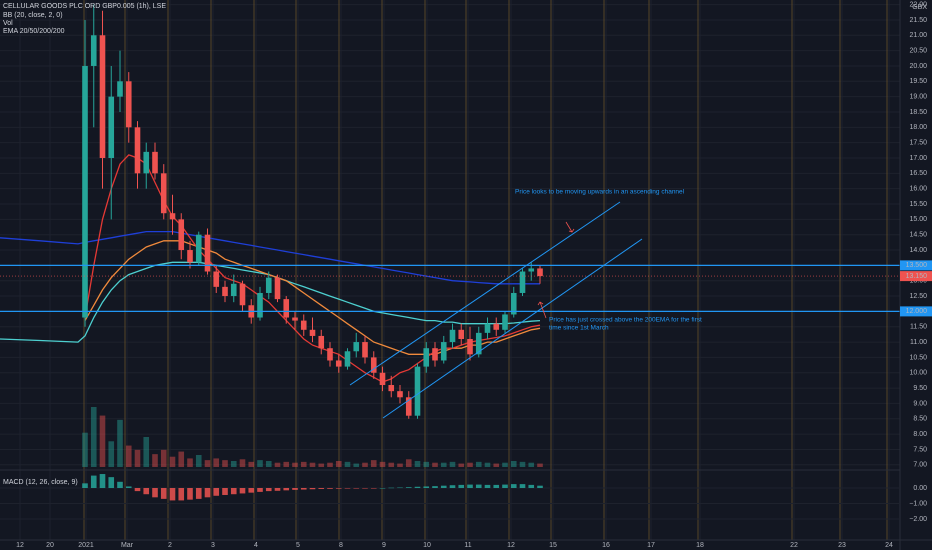  I want to click on y-tick-label: 10.50, so click(918, 357).